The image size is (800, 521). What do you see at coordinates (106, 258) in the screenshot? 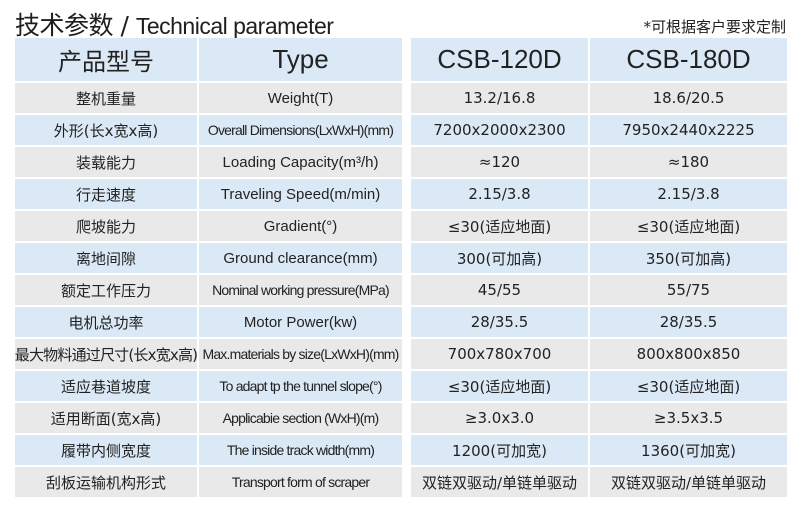
I see `row-label-cn: 离地间隙` at bounding box center [106, 258].